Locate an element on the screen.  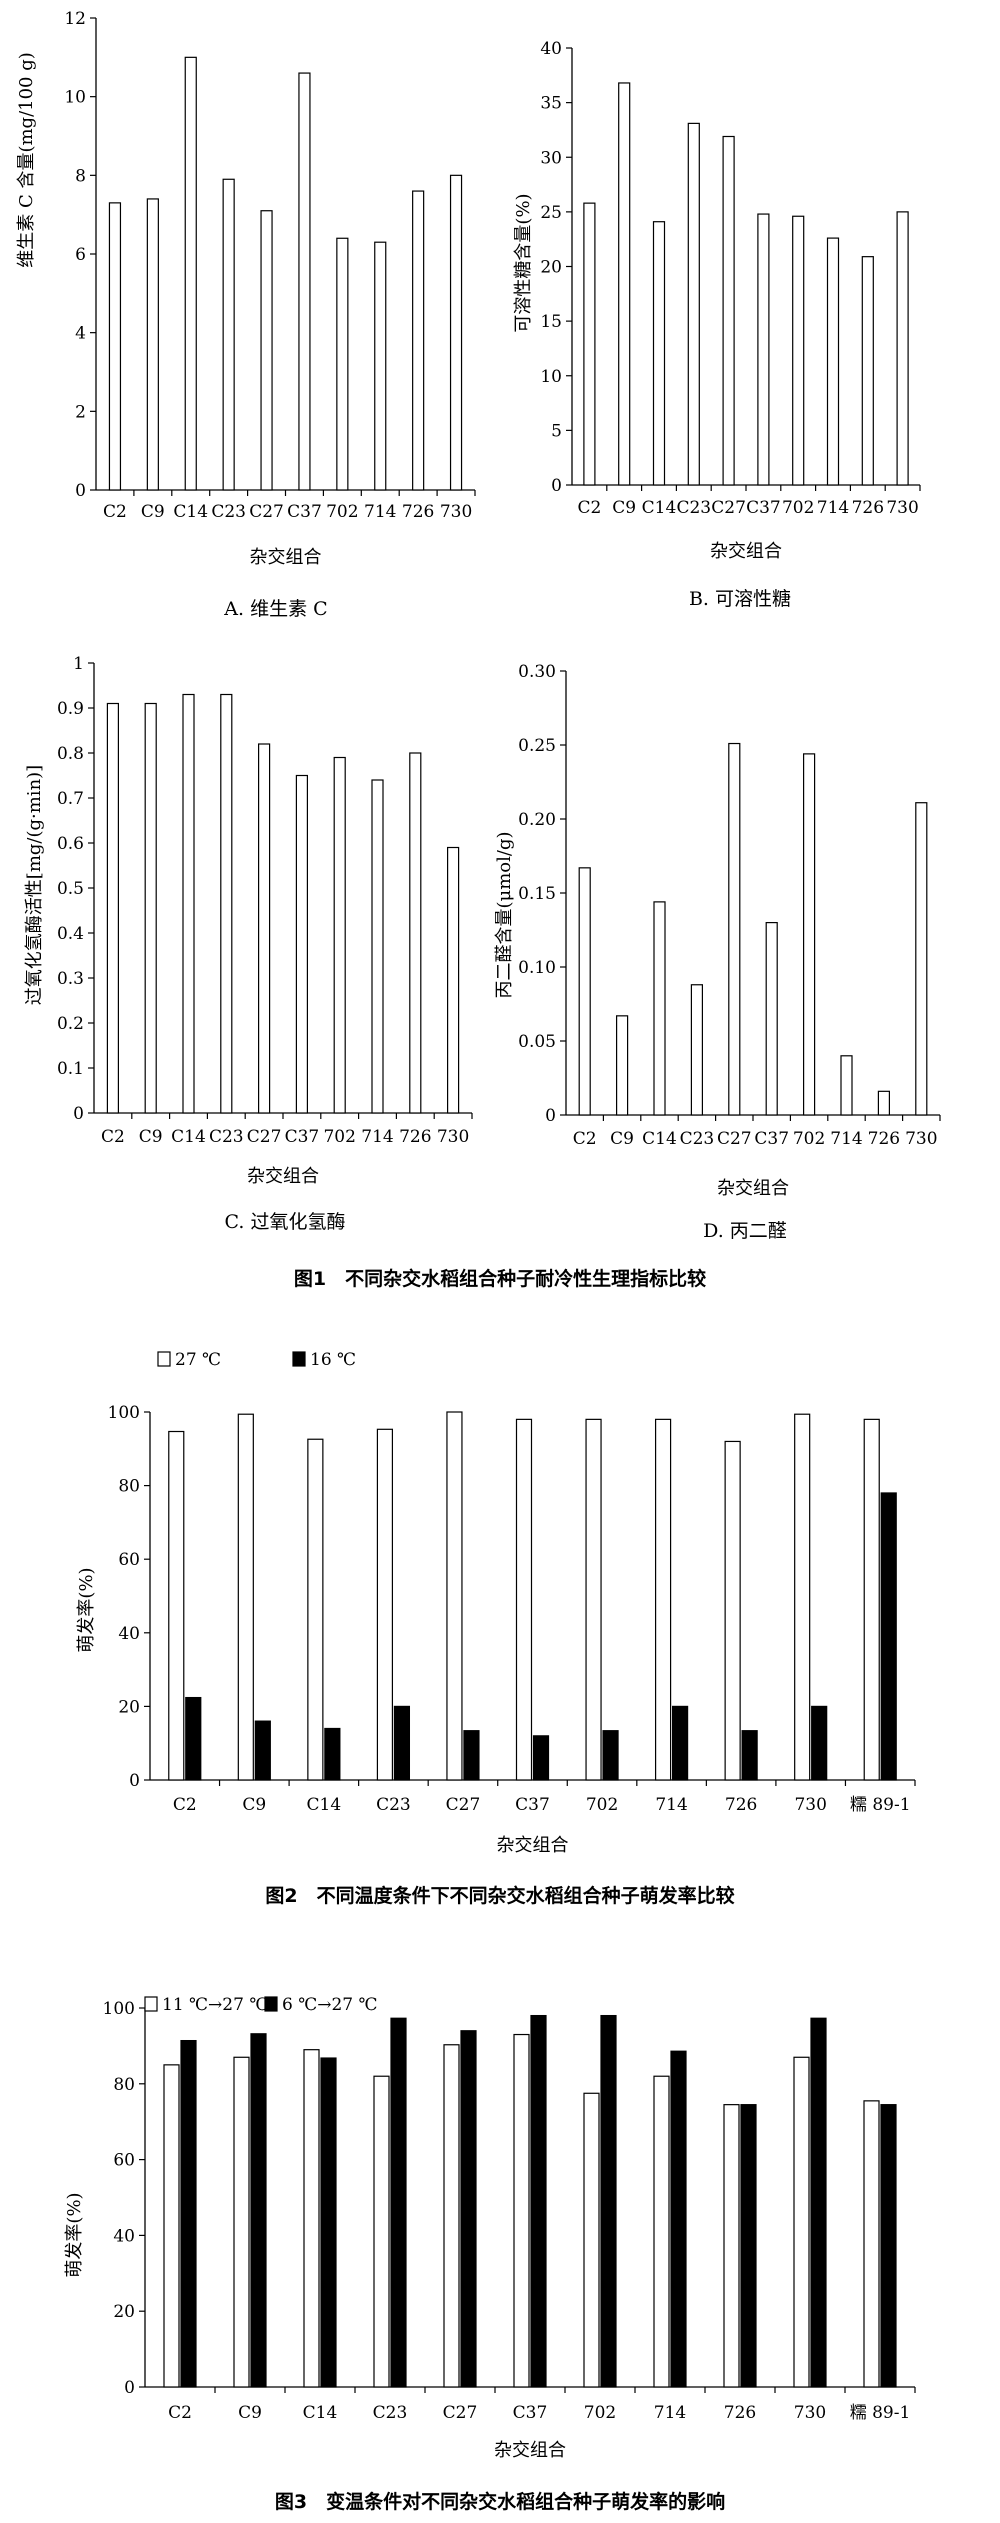
y-tick-label: 60 is located at coordinates (124, 2161).